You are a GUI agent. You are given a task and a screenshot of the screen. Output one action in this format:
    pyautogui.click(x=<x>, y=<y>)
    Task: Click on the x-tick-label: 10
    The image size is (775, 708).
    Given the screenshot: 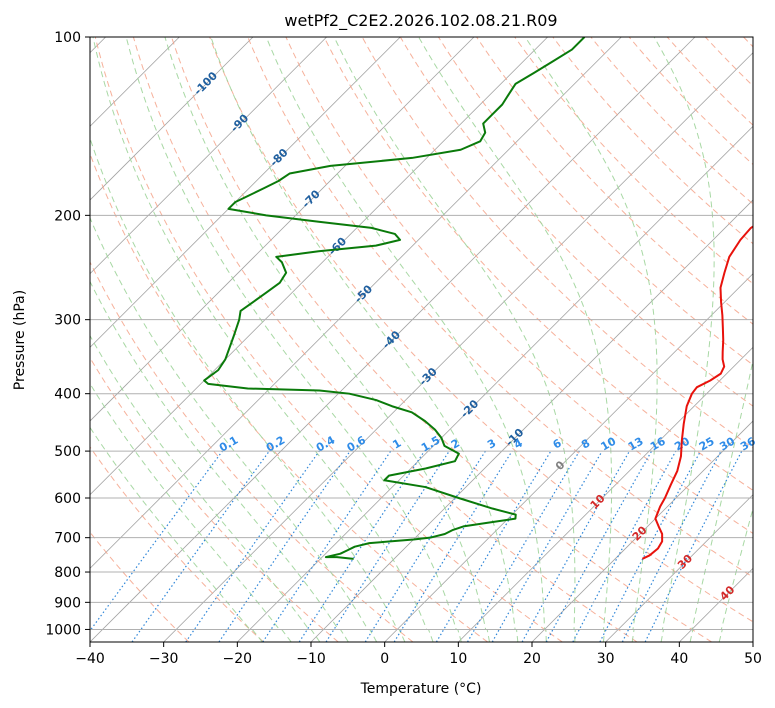 What is the action you would take?
    pyautogui.click(x=458, y=659)
    